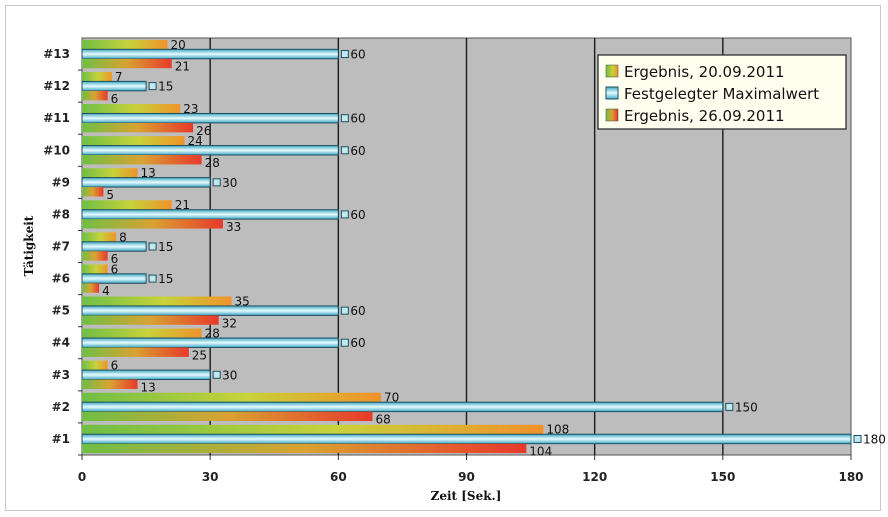  Describe the element at coordinates (383, 420) in the screenshot. I see `data-label-ergebnis-2: 68` at that location.